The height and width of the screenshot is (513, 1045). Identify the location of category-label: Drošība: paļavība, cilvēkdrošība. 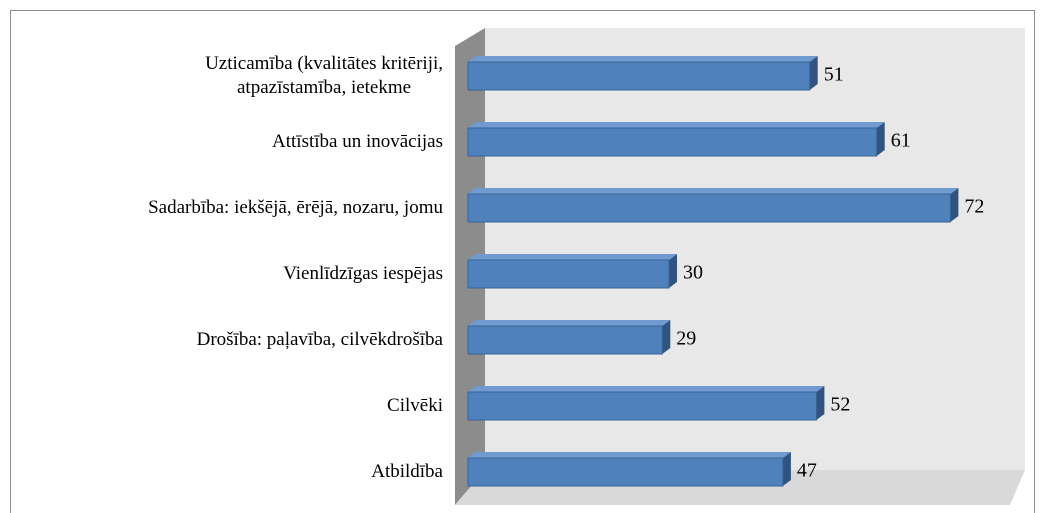
(319, 339).